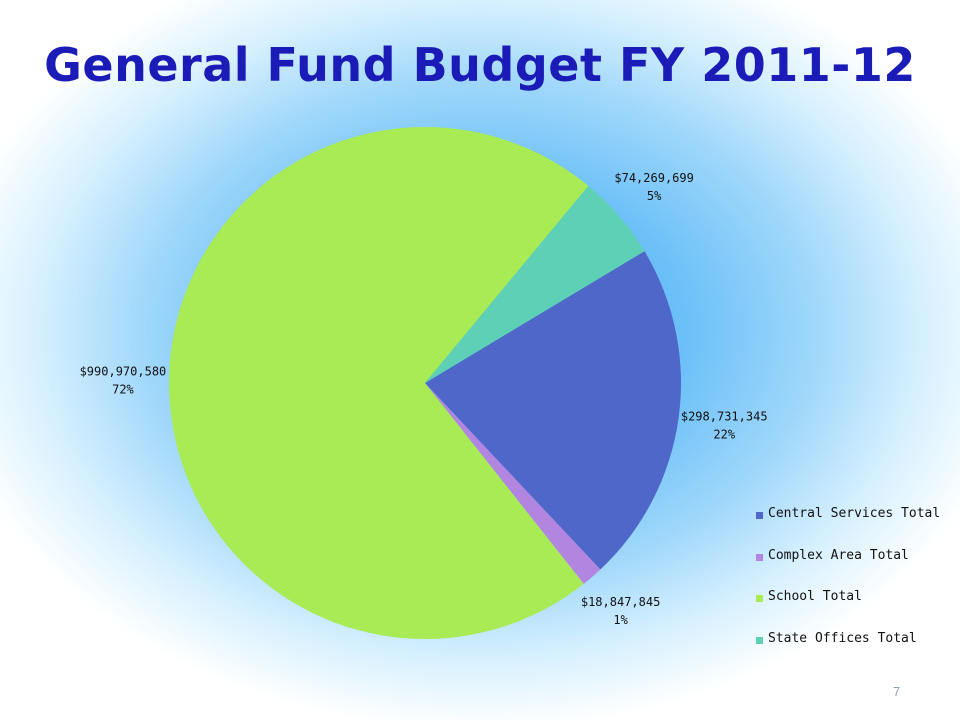 This screenshot has width=960, height=720. I want to click on legend-item-central-services: Central Services Total, so click(851, 527).